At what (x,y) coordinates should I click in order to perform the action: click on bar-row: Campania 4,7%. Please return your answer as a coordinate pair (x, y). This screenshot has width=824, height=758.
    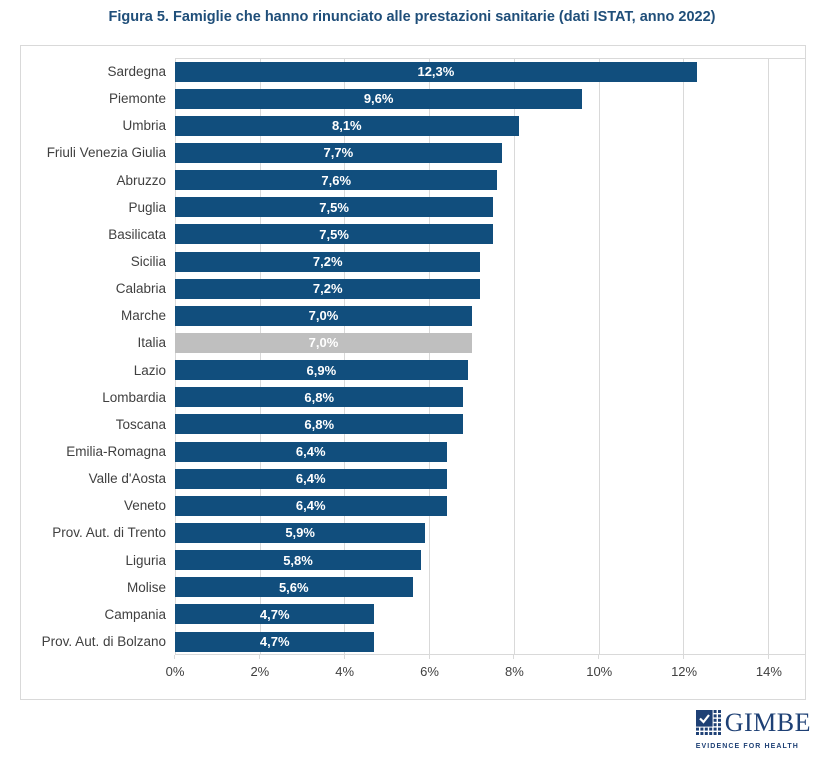
    Looking at the image, I should click on (413, 614).